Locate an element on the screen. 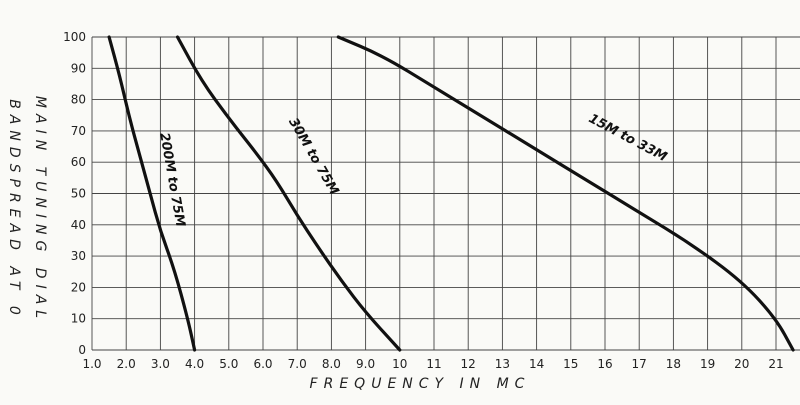 This screenshot has width=800, height=405. y-tick-label: 0 is located at coordinates (82, 350).